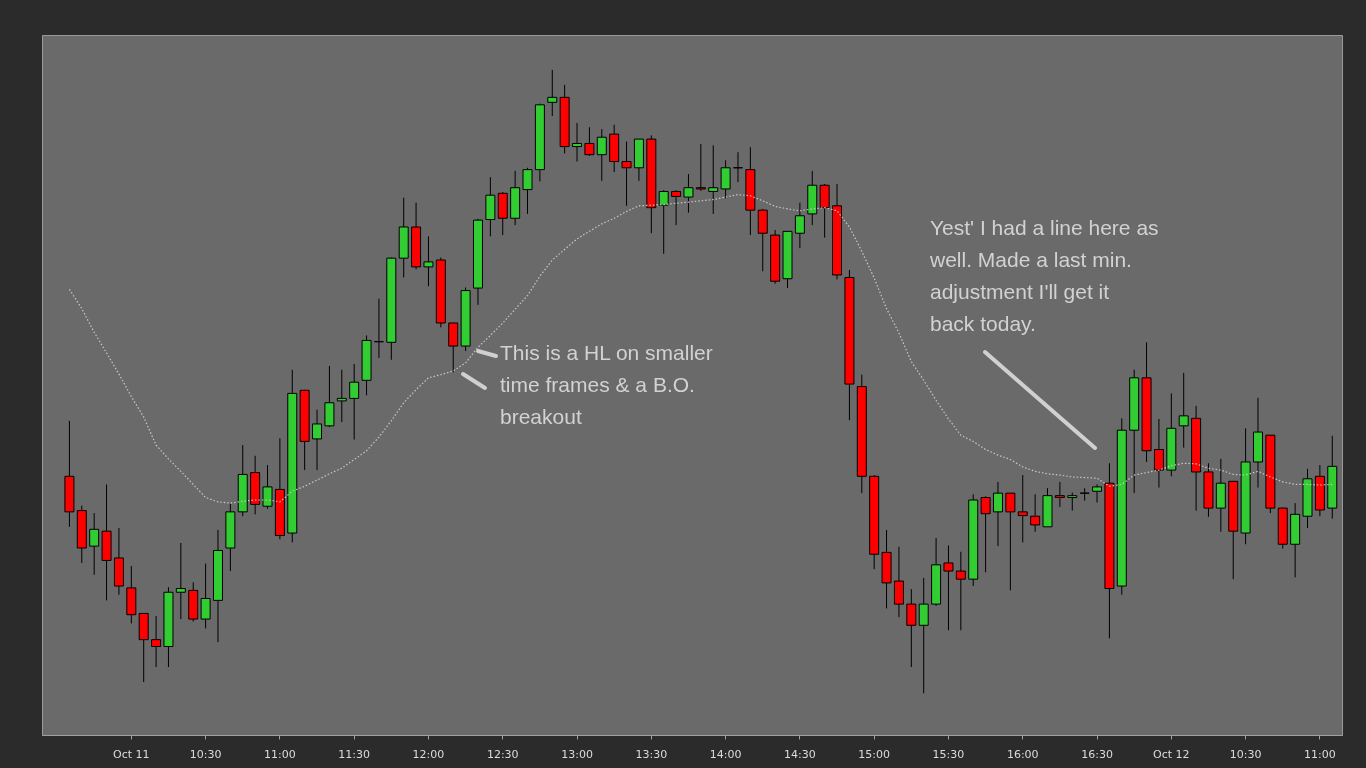 The image size is (1366, 768). I want to click on annotation: This is a HL on smaller time frames & a B.O. breakout, so click(606, 384).